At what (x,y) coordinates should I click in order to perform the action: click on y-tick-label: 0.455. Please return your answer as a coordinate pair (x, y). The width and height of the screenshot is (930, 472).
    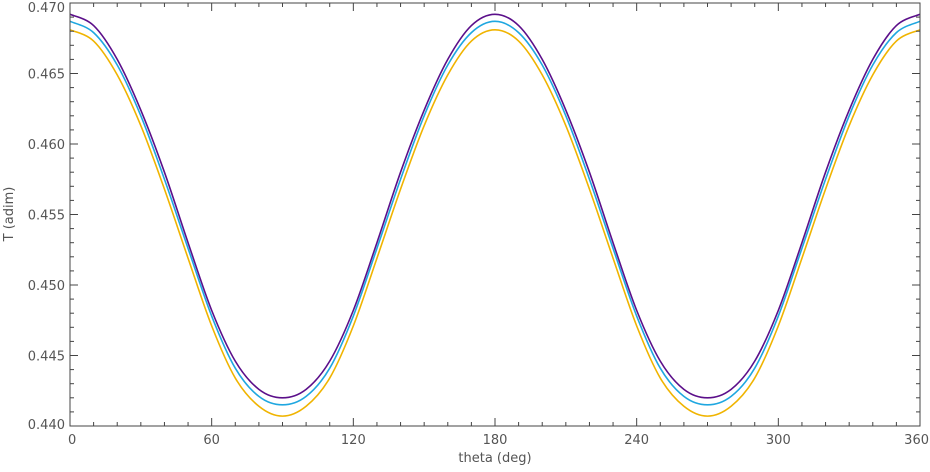
    Looking at the image, I should click on (46, 216).